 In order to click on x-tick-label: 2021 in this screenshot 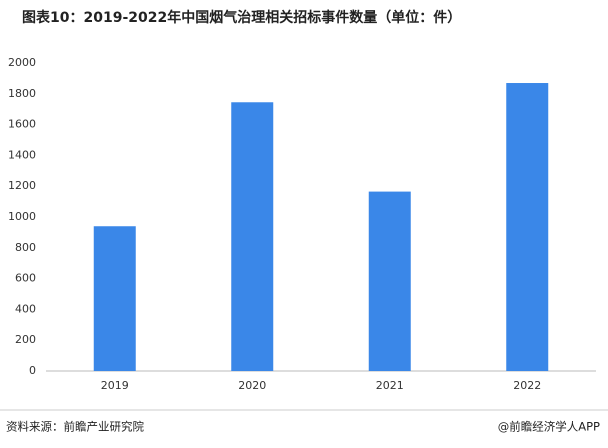, I will do `click(390, 385)`.